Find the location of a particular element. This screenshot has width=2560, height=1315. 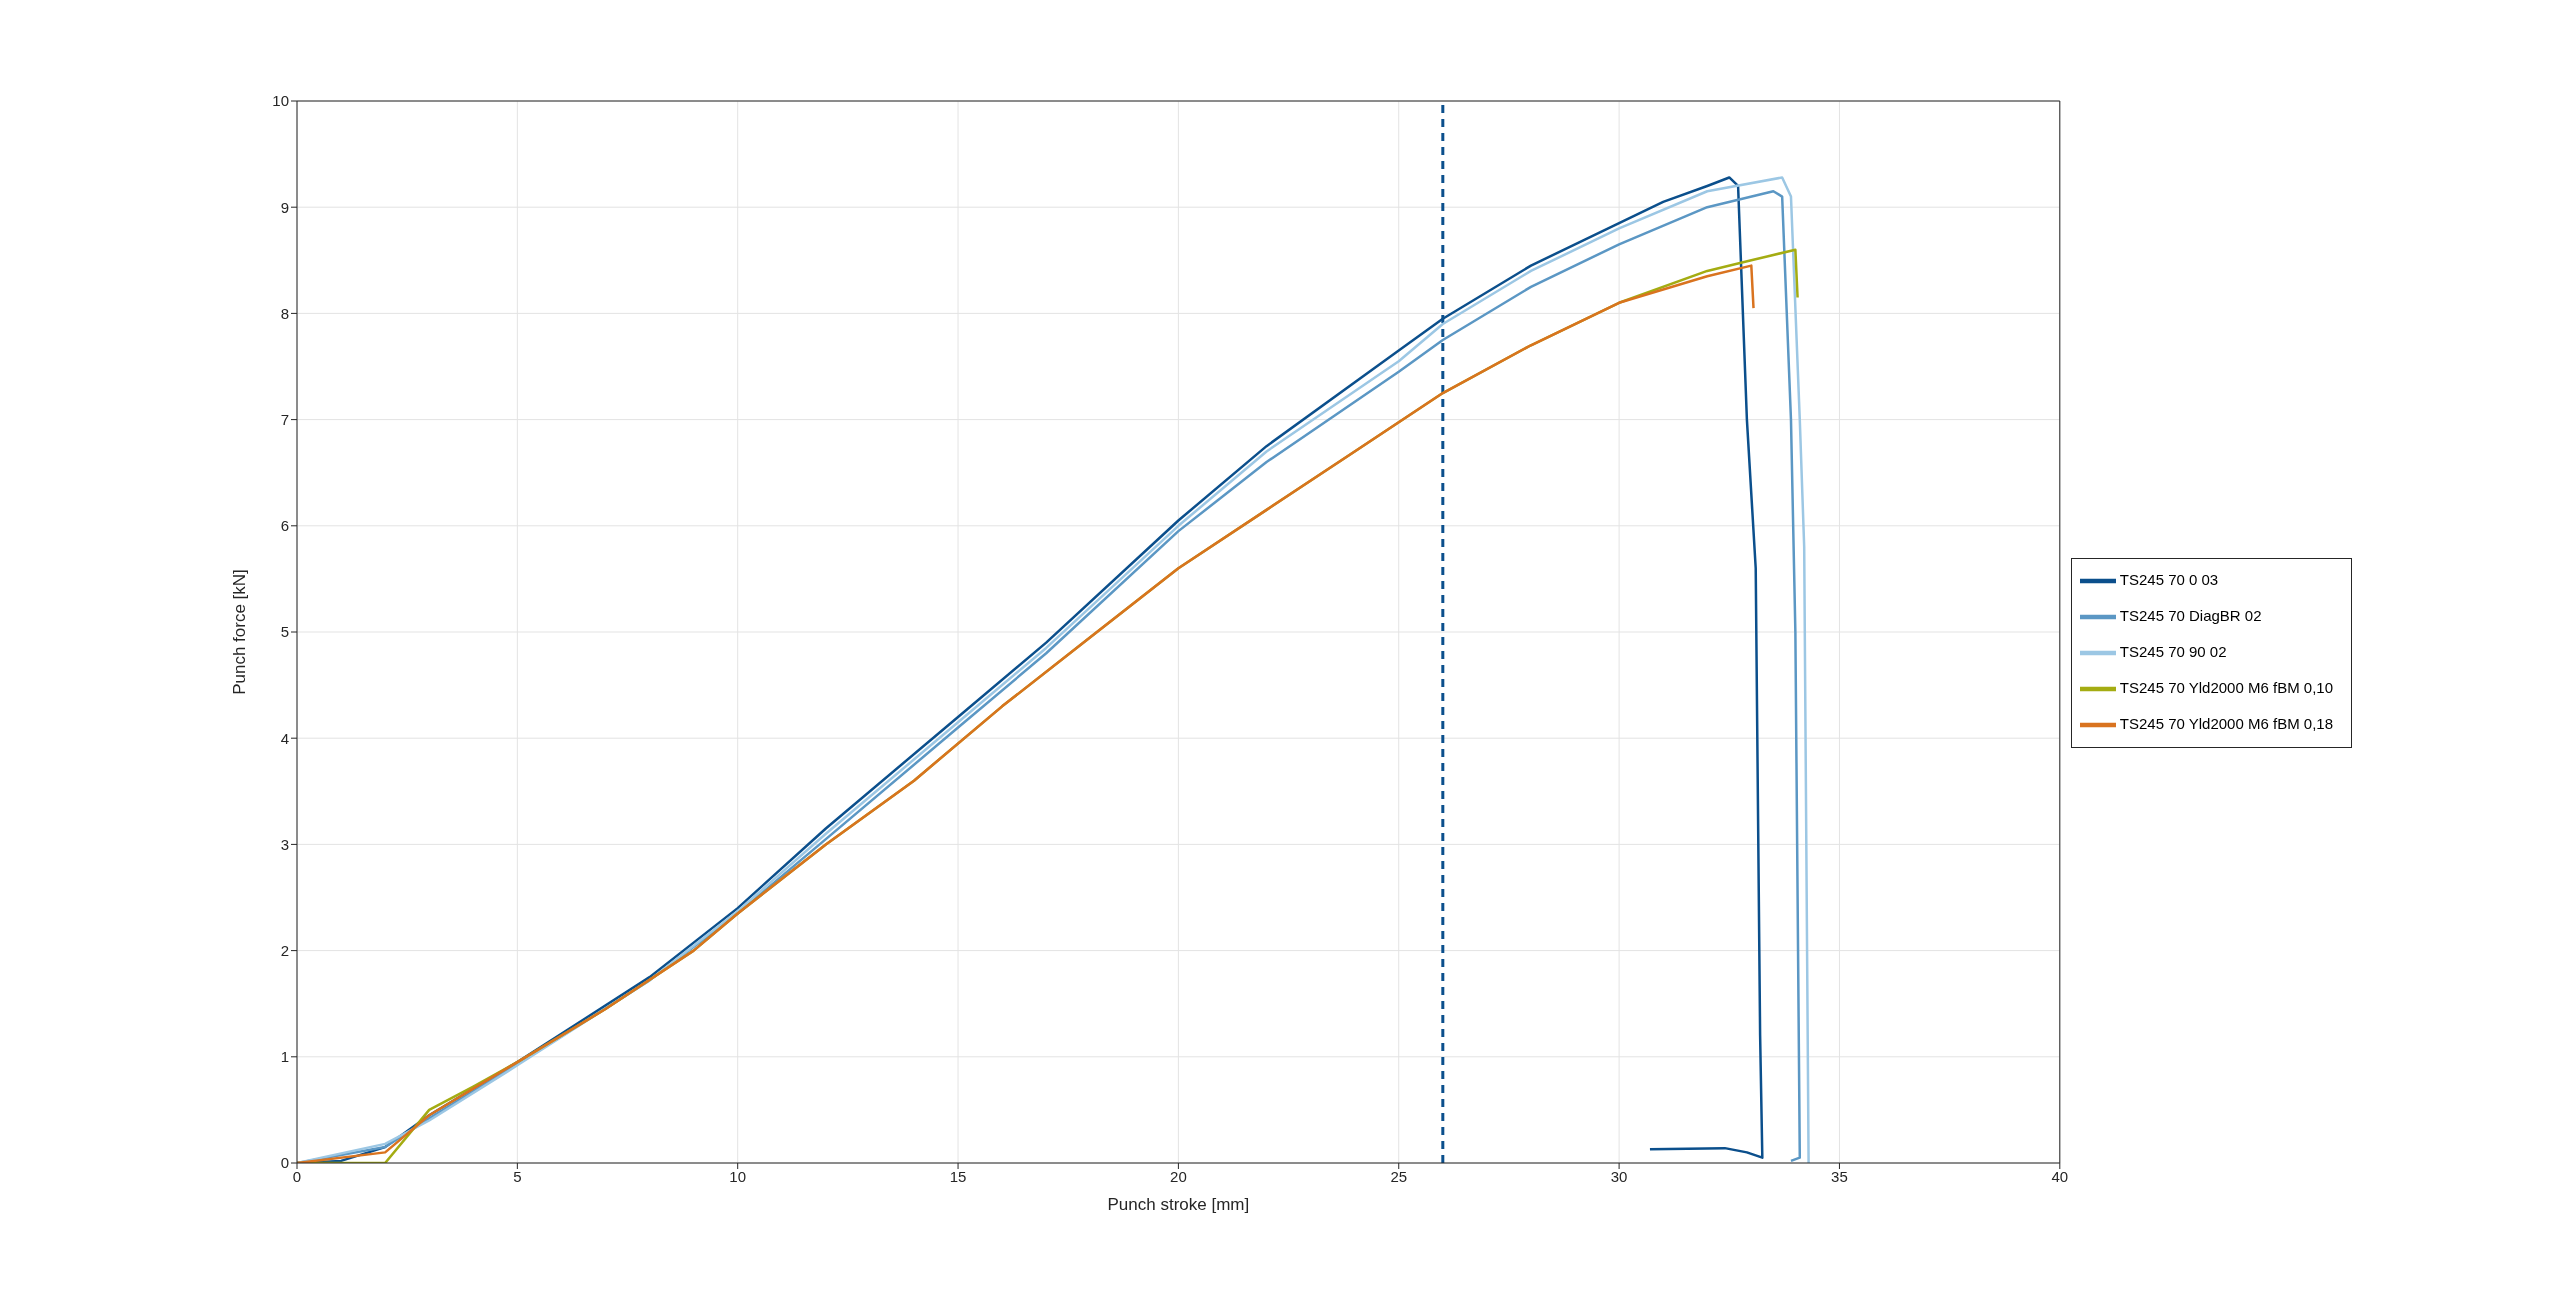

x-tick-label: 10 is located at coordinates (738, 1176).